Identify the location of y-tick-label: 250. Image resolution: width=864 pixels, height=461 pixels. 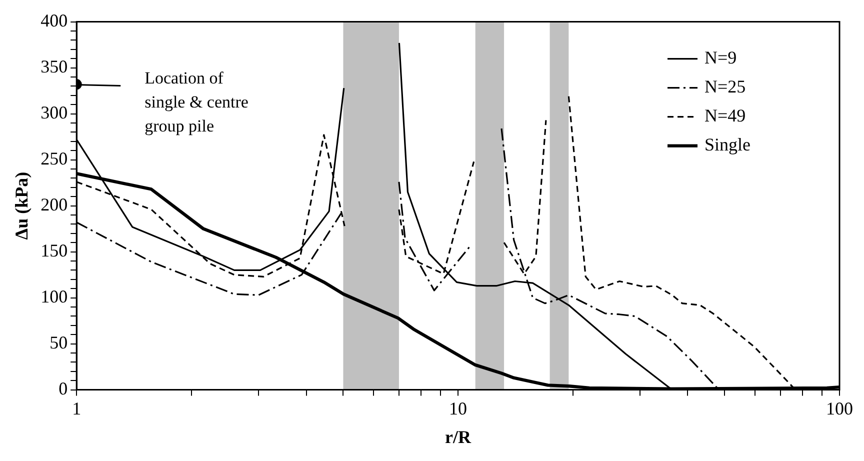
(54, 158).